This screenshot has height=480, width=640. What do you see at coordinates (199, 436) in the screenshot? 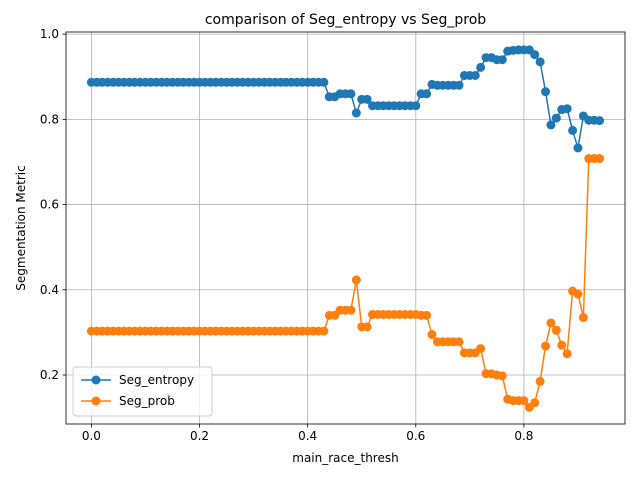
I see `x-tick-label: 0.2` at bounding box center [199, 436].